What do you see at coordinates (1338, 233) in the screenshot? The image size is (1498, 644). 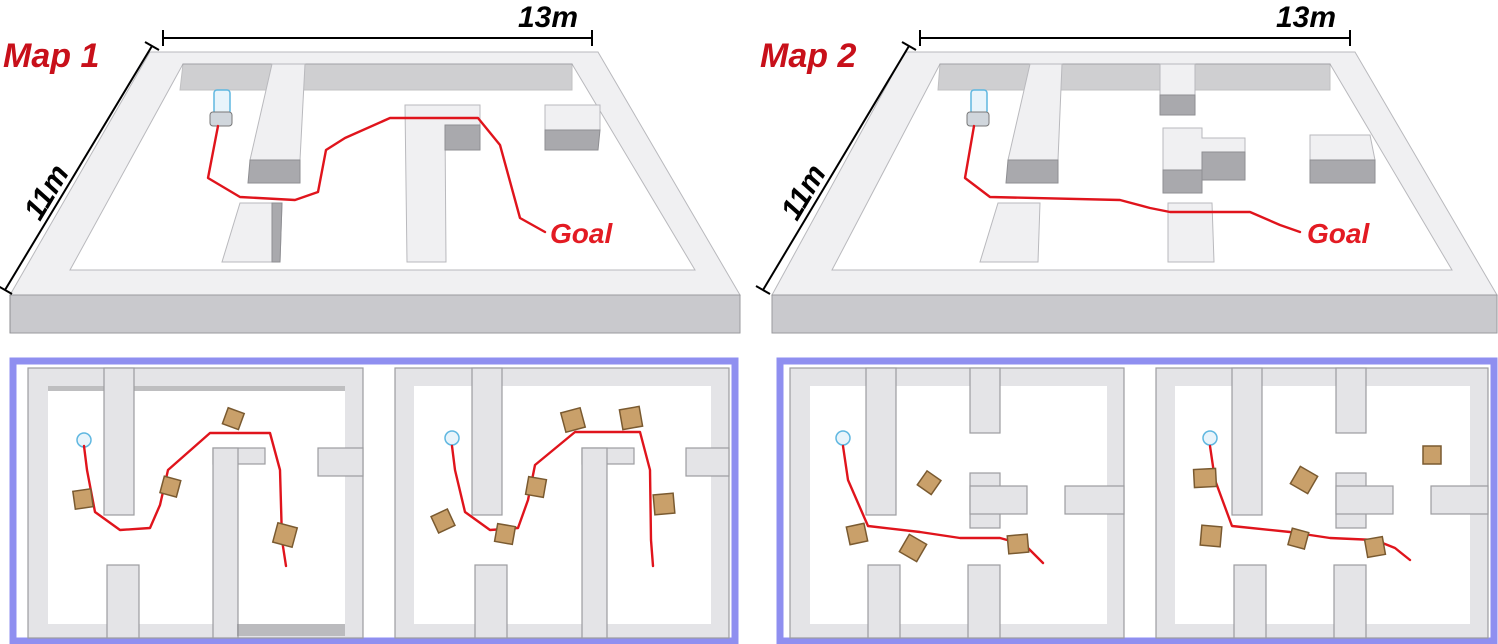 I see `map2-goal-label: Goal` at bounding box center [1338, 233].